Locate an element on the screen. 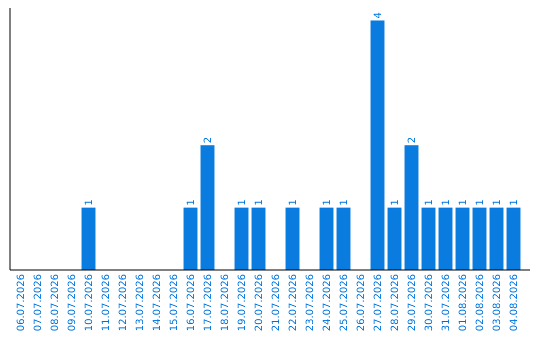 The width and height of the screenshot is (540, 340). x-tick-label: 07.07.2026 is located at coordinates (38, 303).